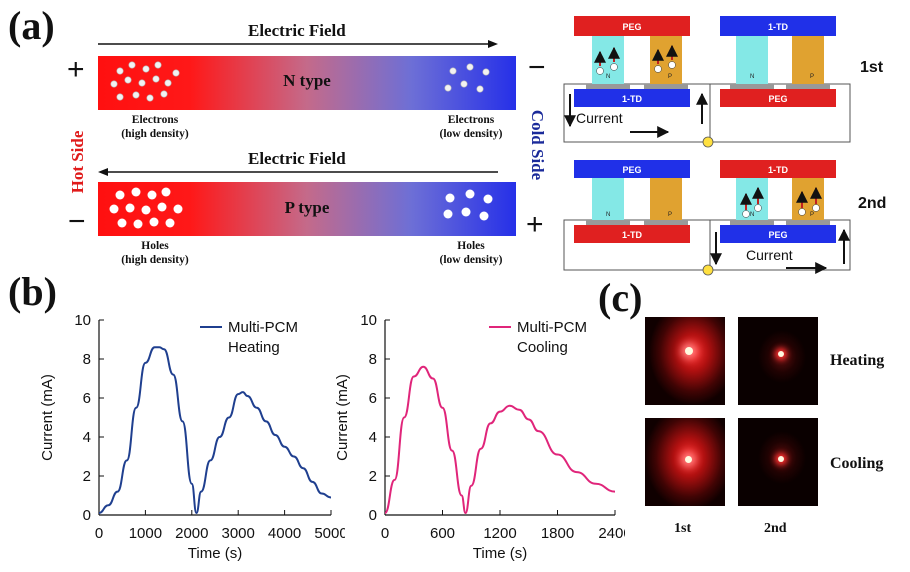 The image size is (910, 572). I want to click on device-2nd-left: PEG 1-TD N P, so click(637, 215).